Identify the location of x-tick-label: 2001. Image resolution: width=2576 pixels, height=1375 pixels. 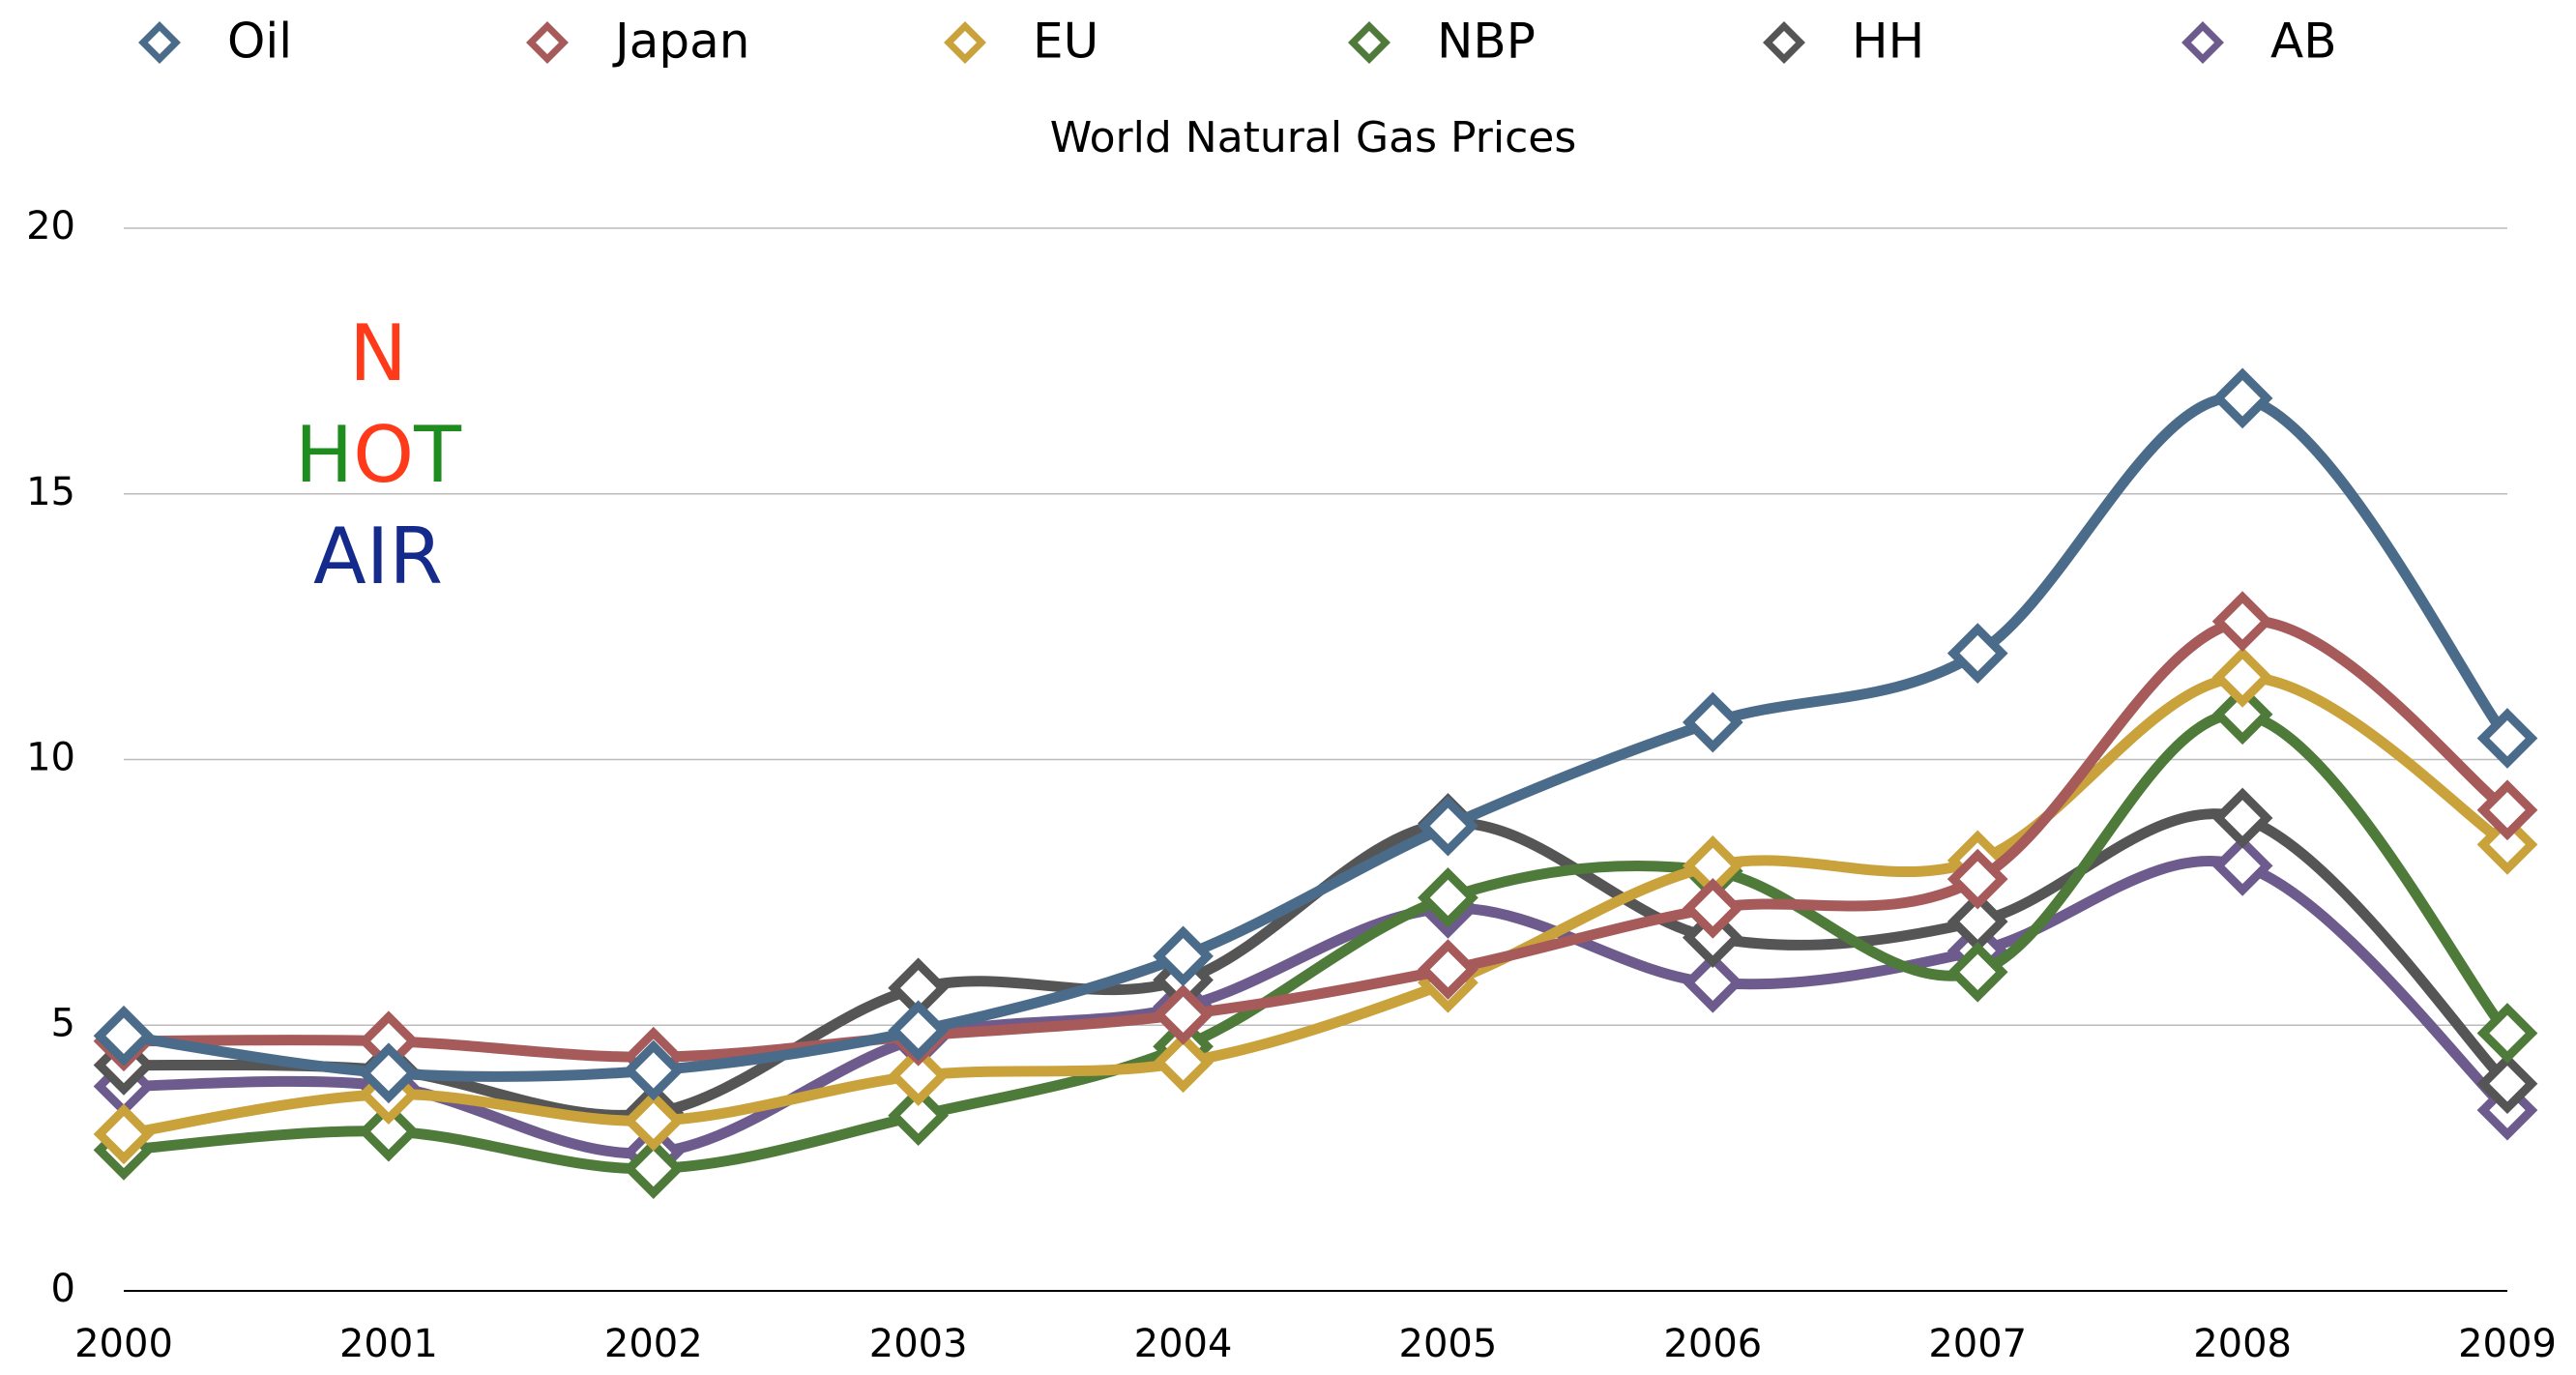
(388, 1344).